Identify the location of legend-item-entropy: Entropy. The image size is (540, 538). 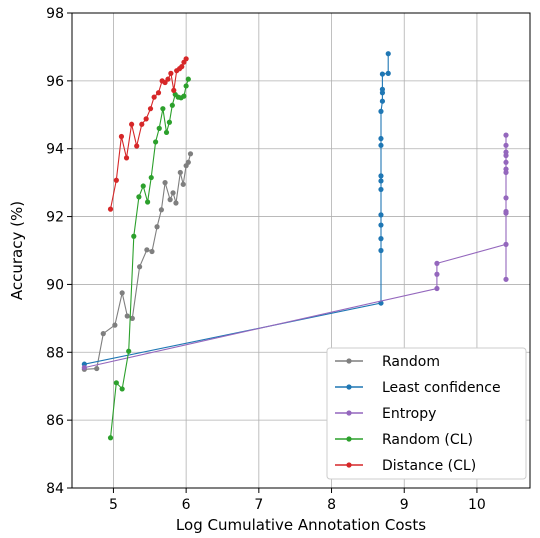
(385, 414).